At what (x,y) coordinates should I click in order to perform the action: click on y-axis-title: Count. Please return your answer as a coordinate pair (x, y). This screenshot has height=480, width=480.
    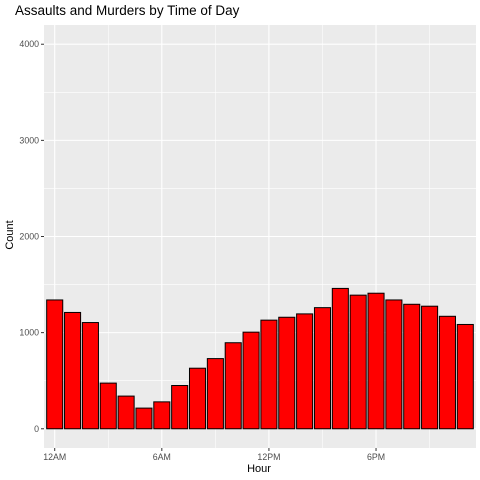
    Looking at the image, I should click on (10, 234).